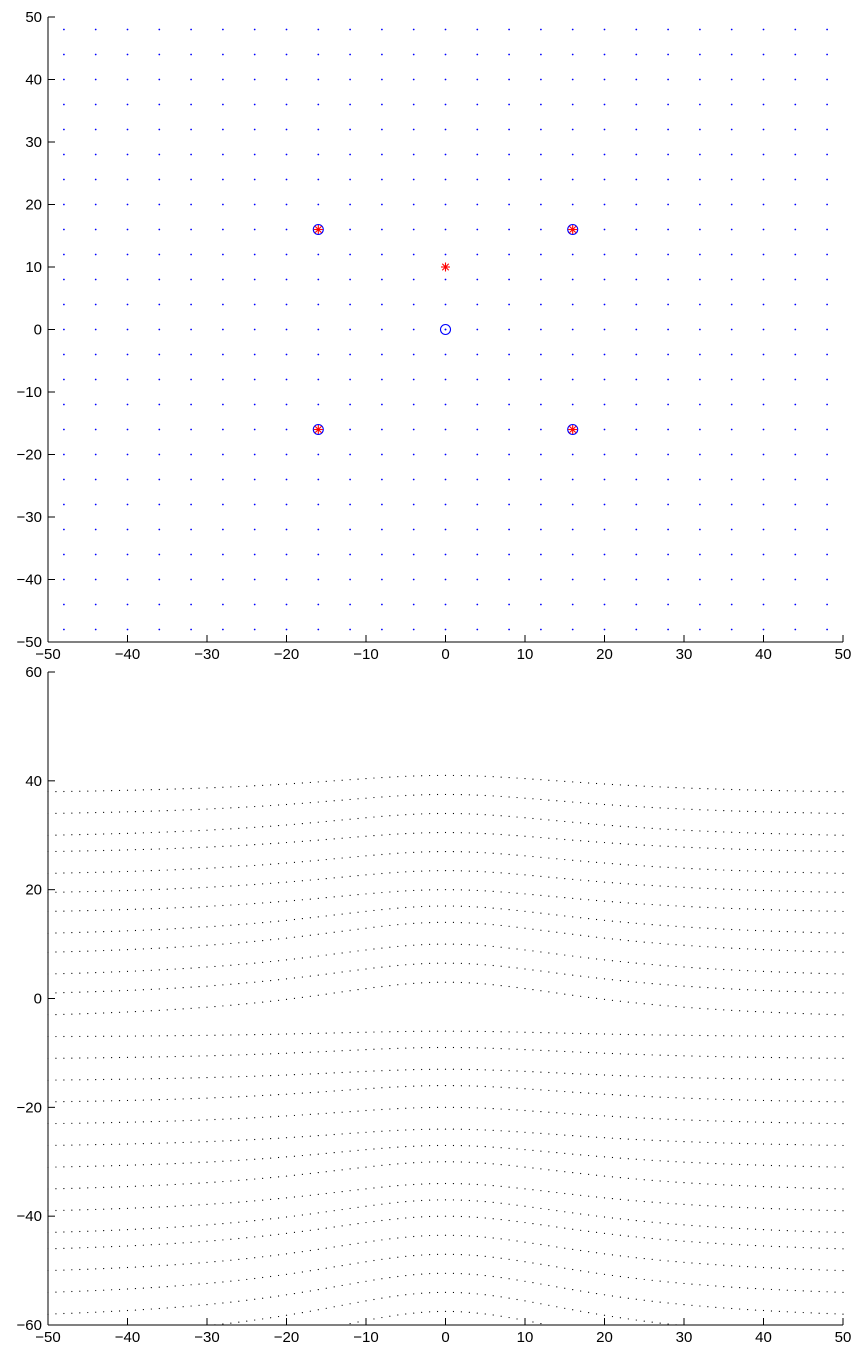  I want to click on bottom-x-tick-label: 30, so click(684, 1337).